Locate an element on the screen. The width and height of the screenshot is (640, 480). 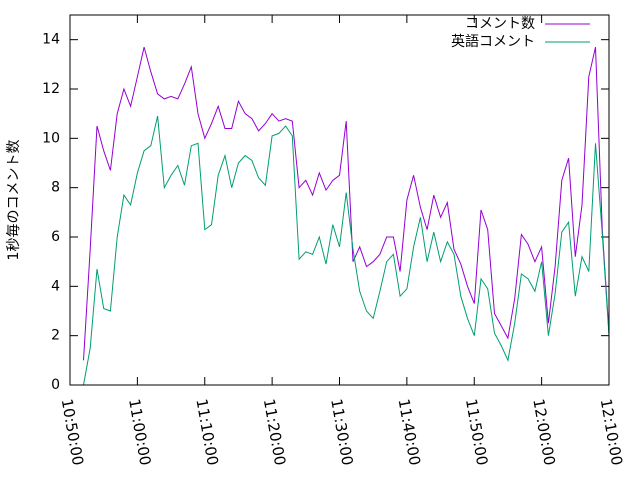
x-tick-label: 11:10:00 is located at coordinates (206, 431).